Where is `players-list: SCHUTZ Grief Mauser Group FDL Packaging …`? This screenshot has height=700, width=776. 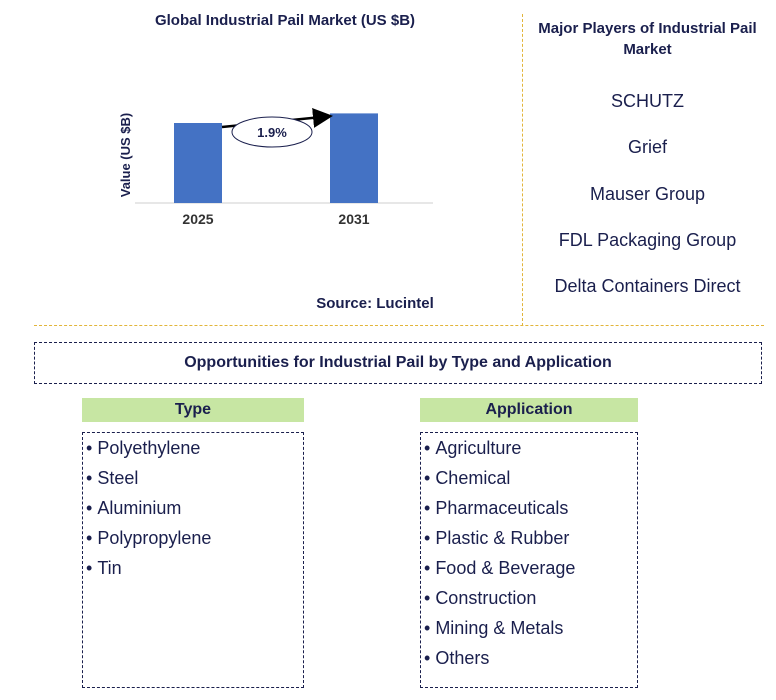
players-list: SCHUTZ Grief Mauser Group FDL Packaging … is located at coordinates (647, 203).